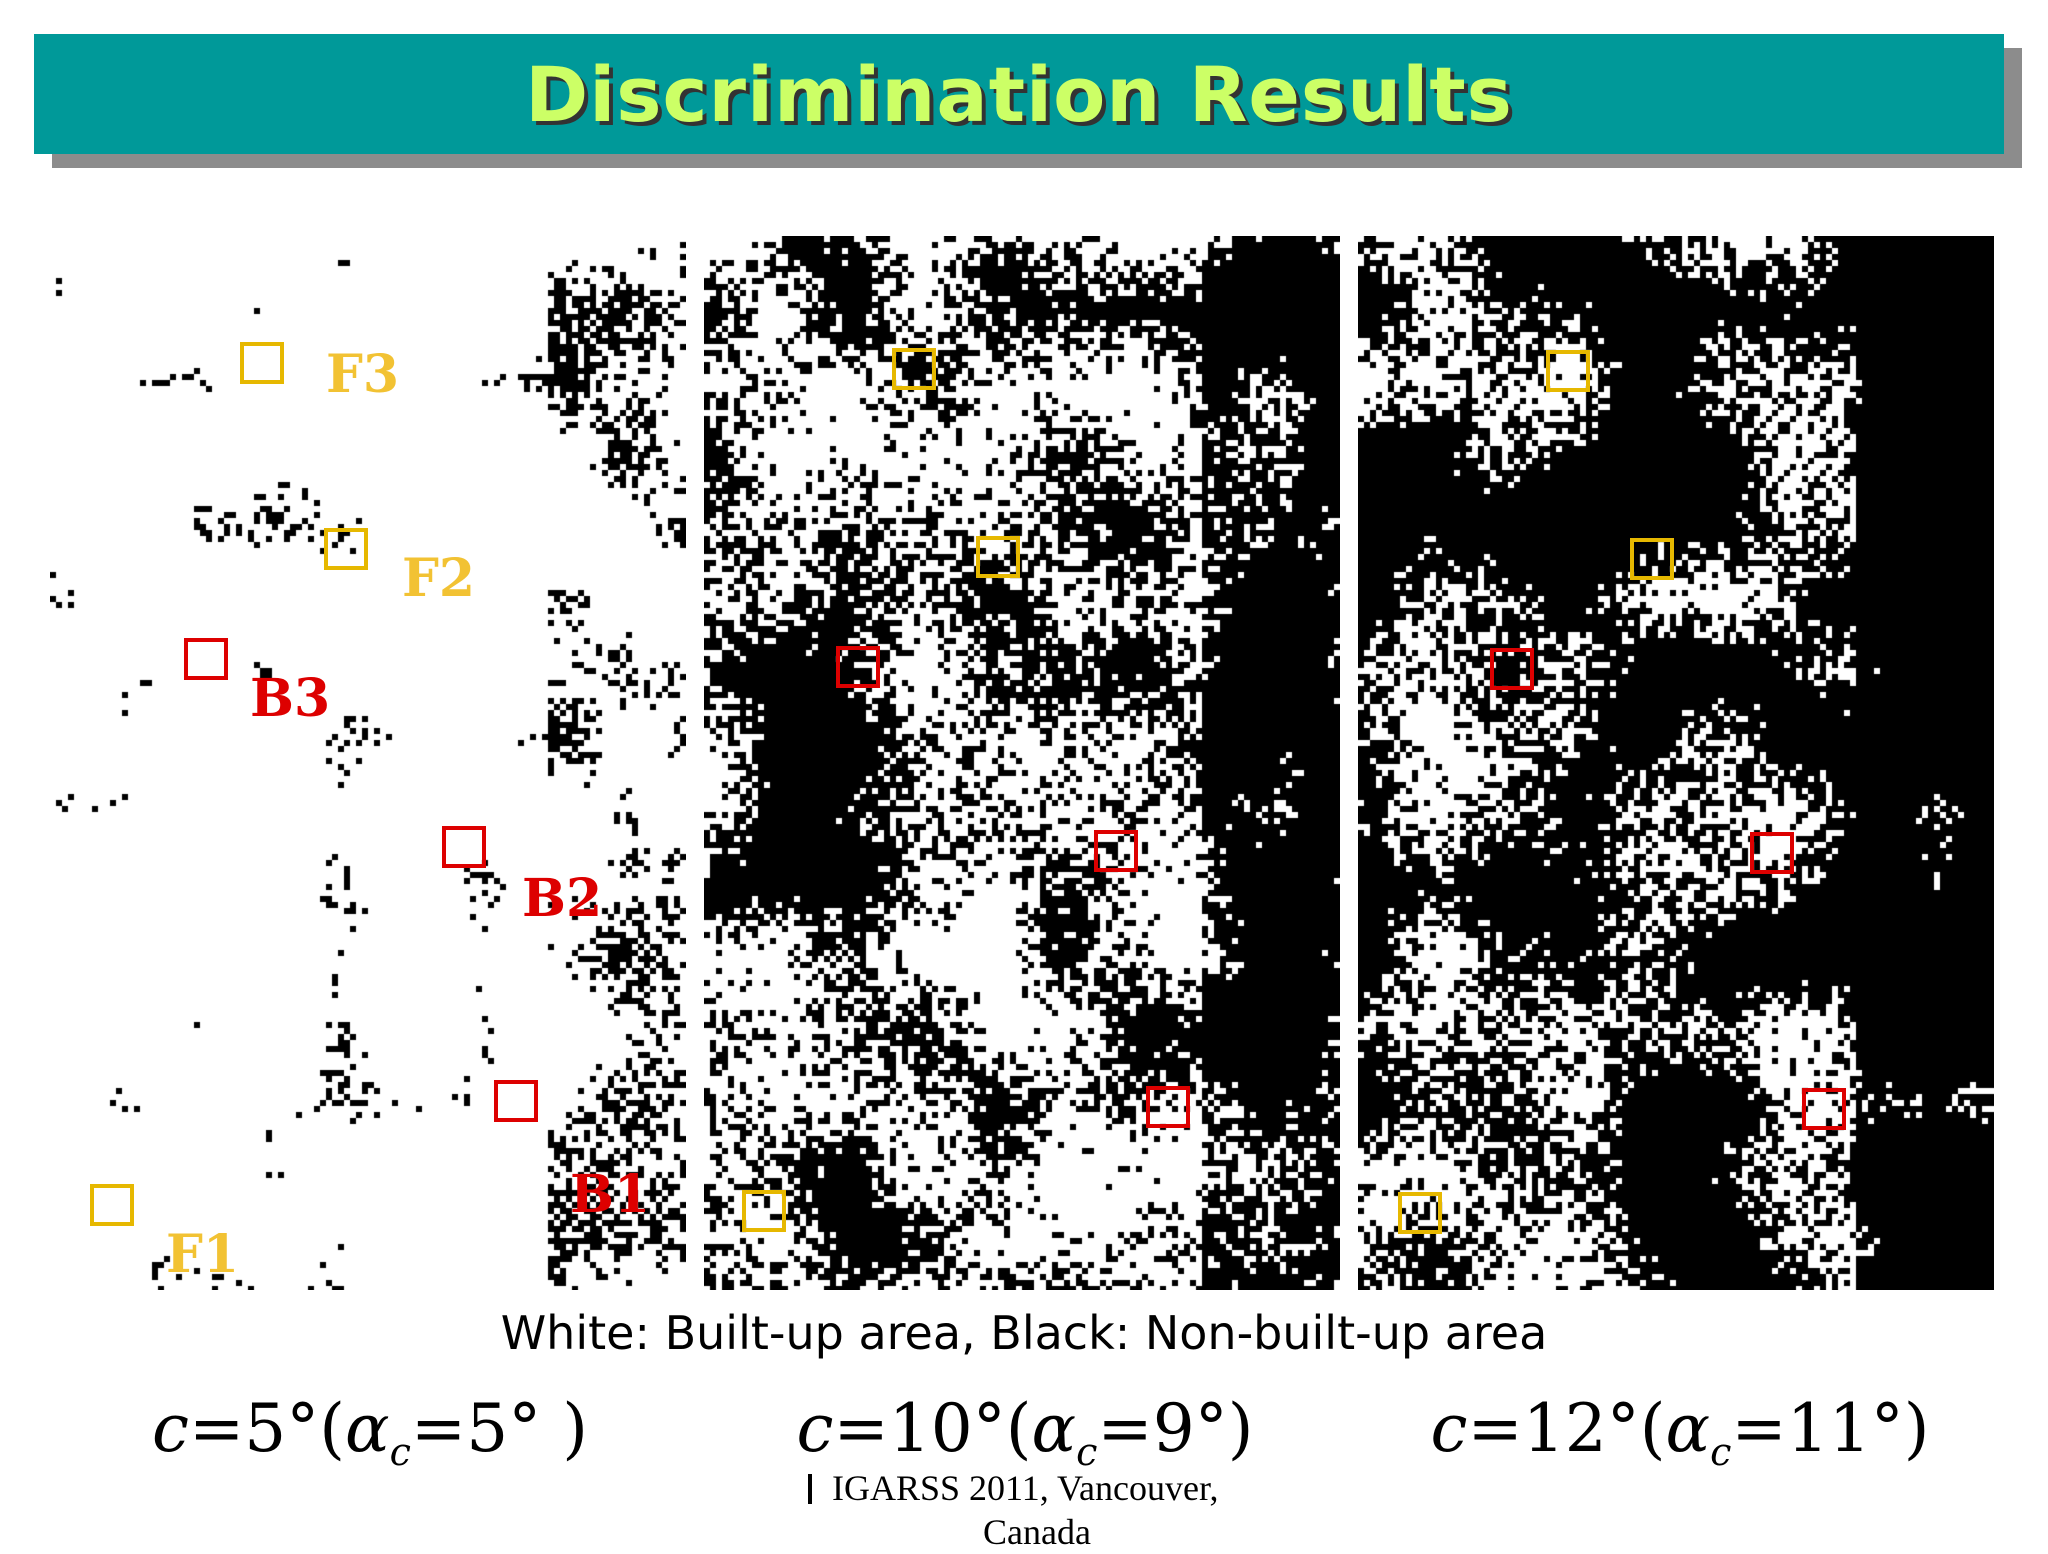  Describe the element at coordinates (438, 578) in the screenshot. I see `label-f2: F2` at that location.